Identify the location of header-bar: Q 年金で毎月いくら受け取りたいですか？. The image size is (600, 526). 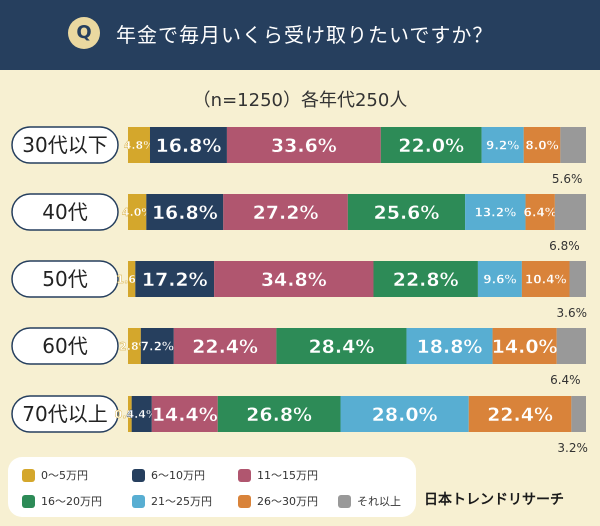
(300, 35).